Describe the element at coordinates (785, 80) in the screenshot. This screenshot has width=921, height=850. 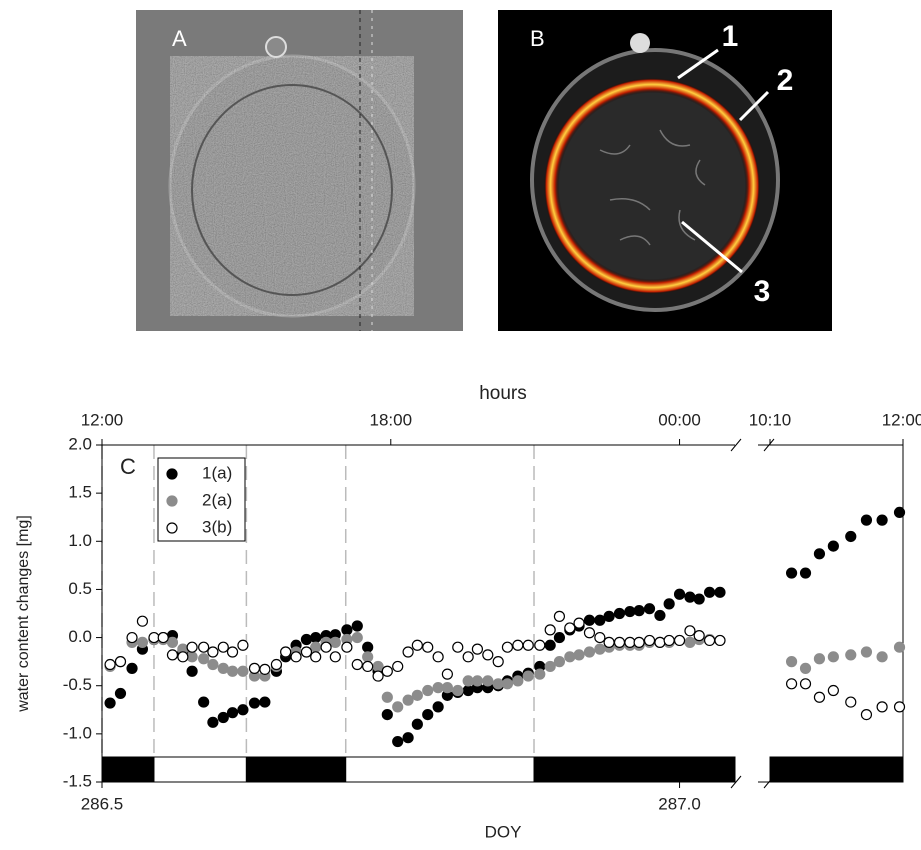
I see `callout: 2` at that location.